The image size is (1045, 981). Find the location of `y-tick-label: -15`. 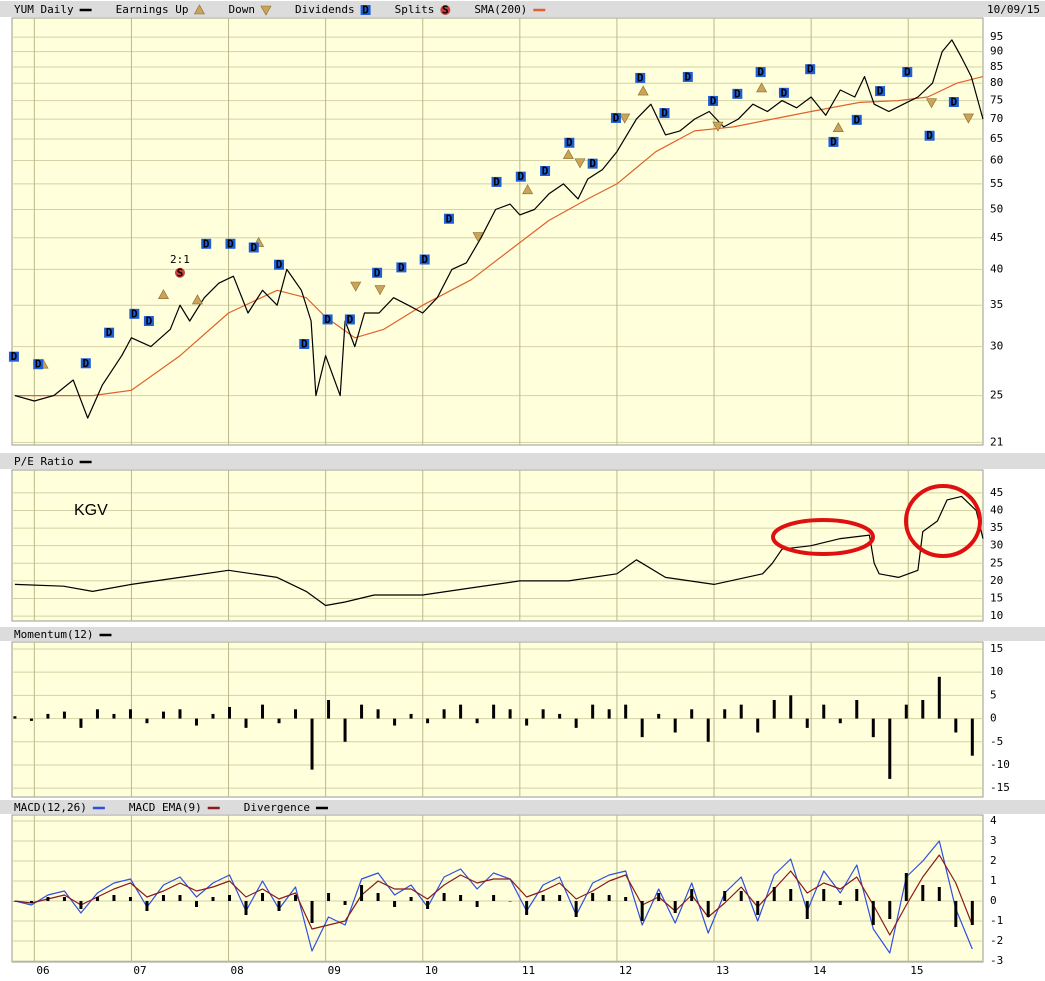

y-tick-label: -15 is located at coordinates (1000, 787).